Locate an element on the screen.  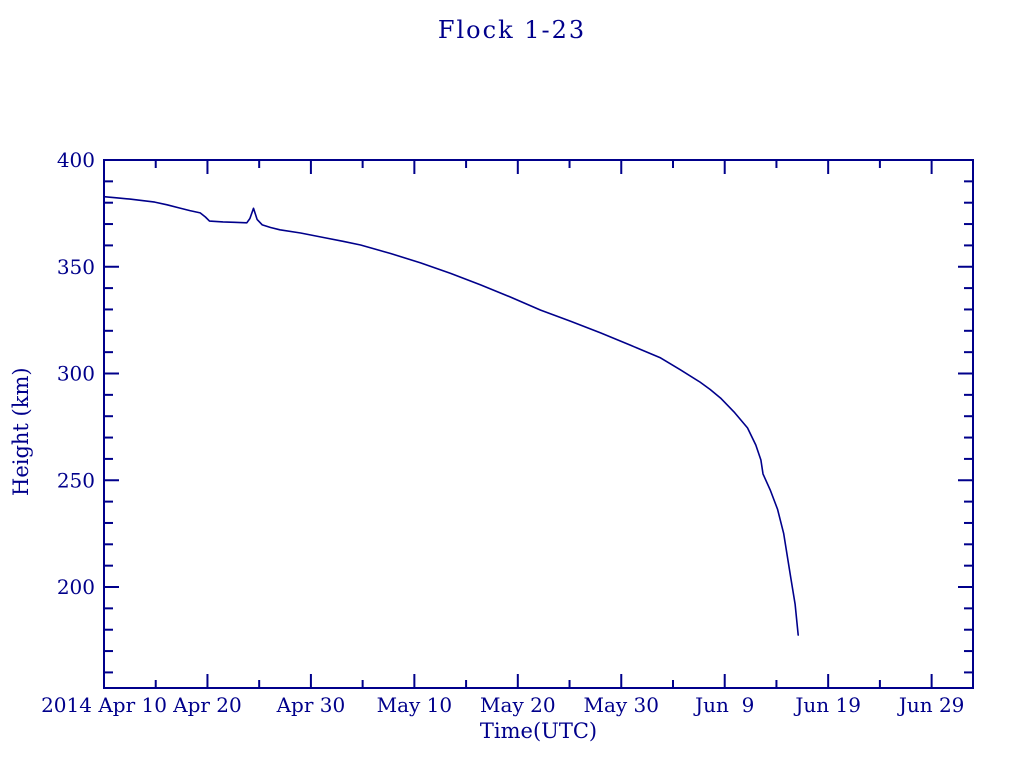
x-tick-label: Jun 29 is located at coordinates (931, 705).